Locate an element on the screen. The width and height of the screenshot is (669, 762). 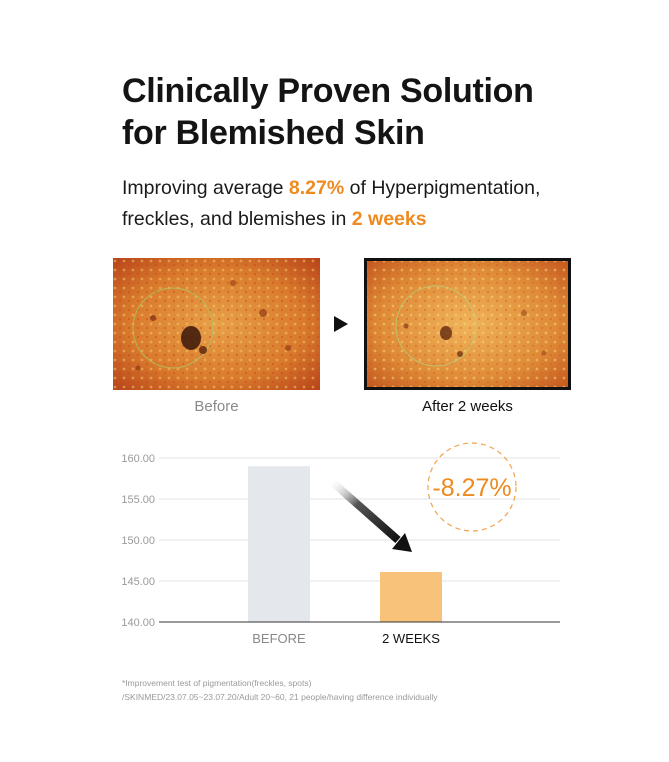
subheadline-line2: freckles, and blemishes in 2 weeks is located at coordinates (387, 219).